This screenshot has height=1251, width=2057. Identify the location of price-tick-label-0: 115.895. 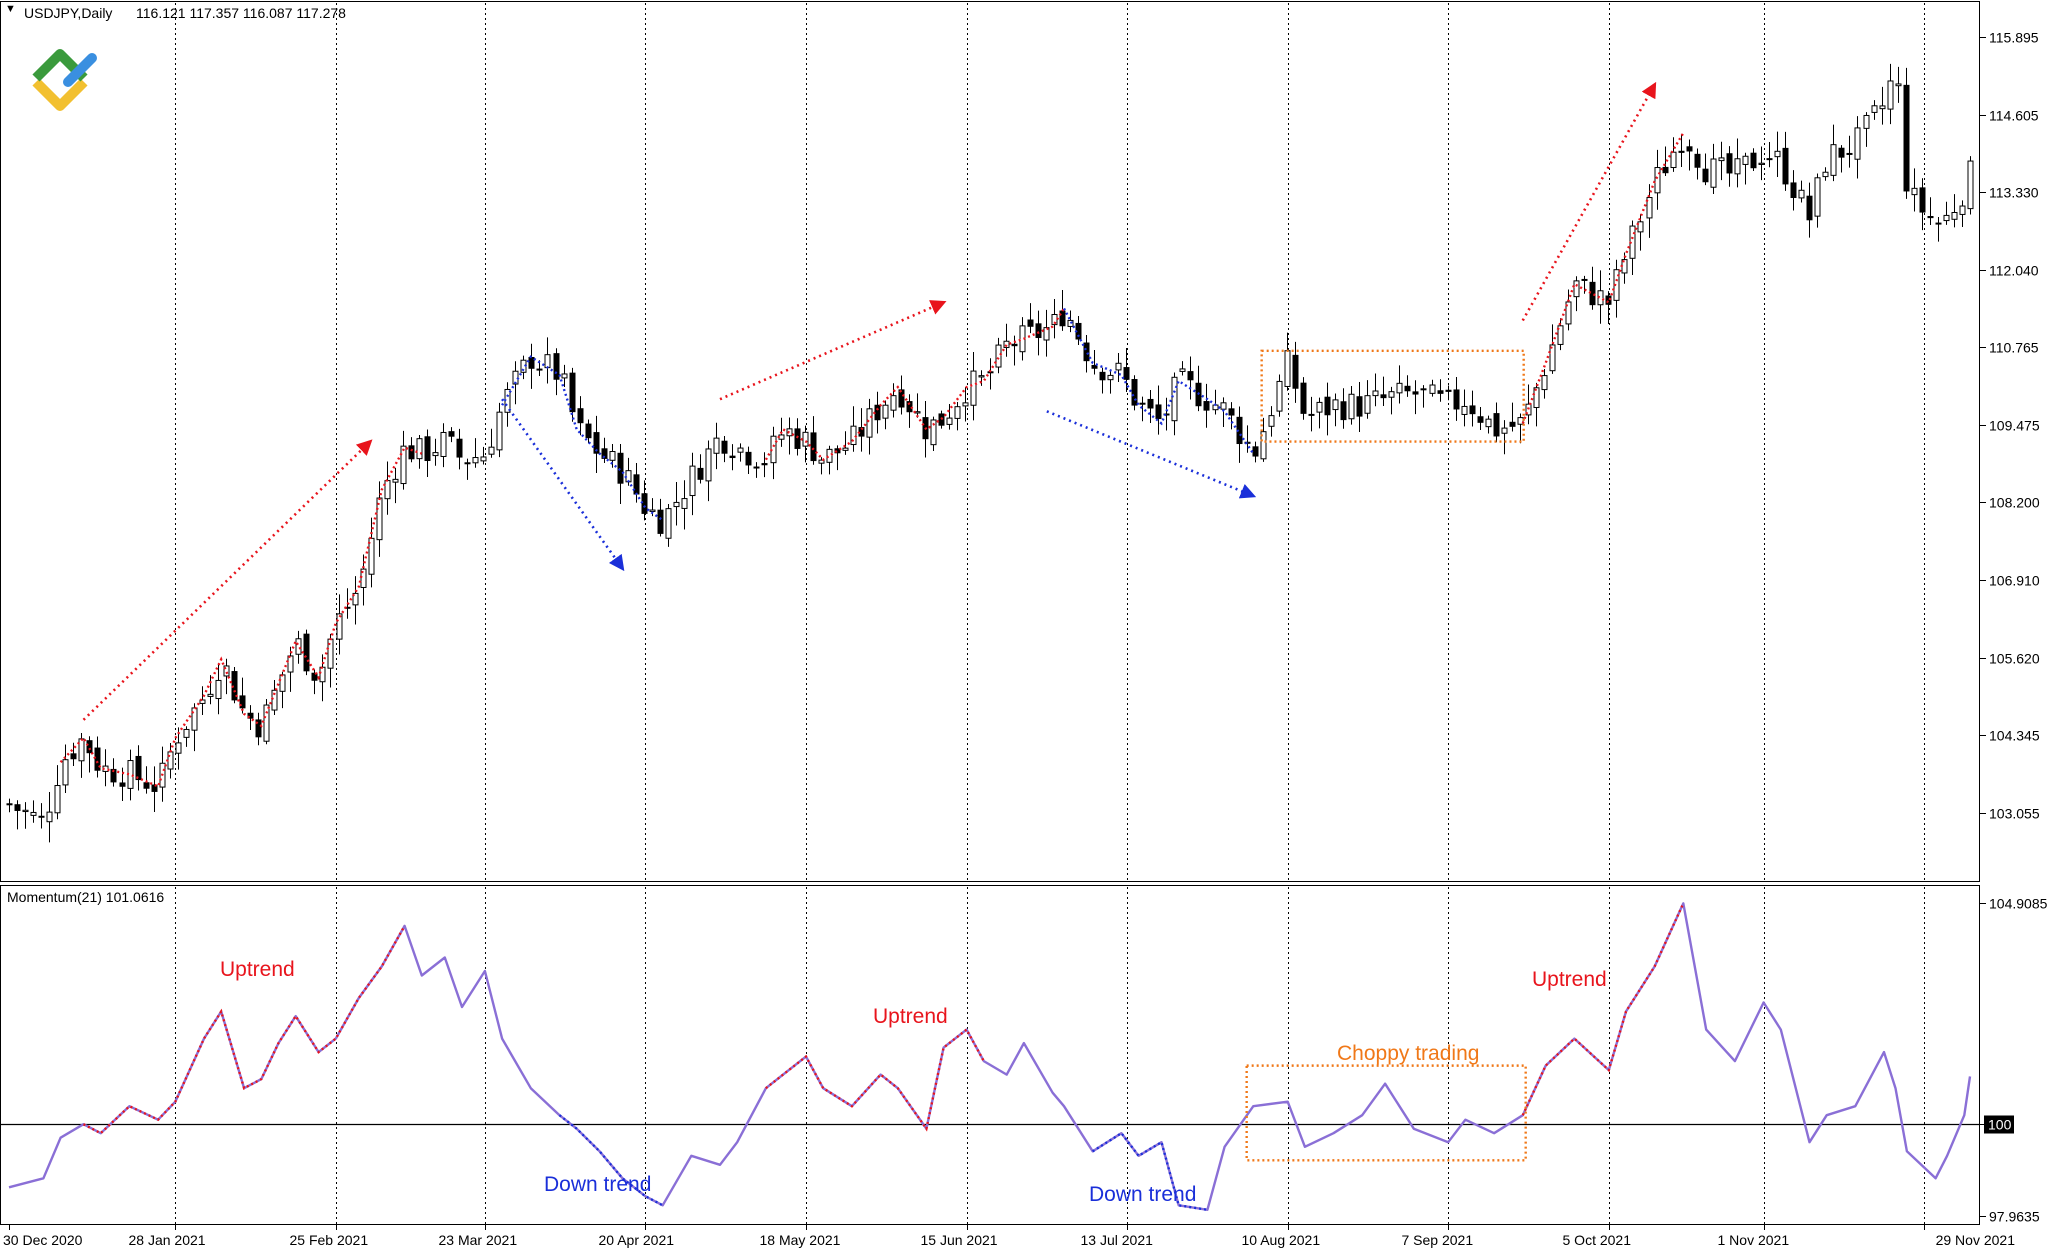
(2014, 38).